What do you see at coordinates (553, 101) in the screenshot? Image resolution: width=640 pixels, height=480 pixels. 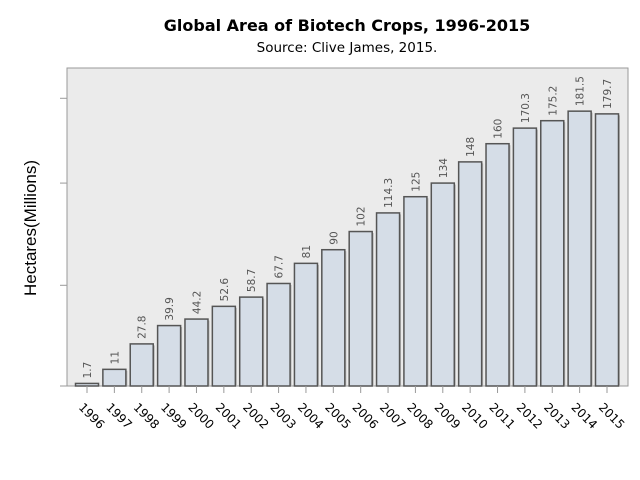 I see `data-label: 175.2` at bounding box center [553, 101].